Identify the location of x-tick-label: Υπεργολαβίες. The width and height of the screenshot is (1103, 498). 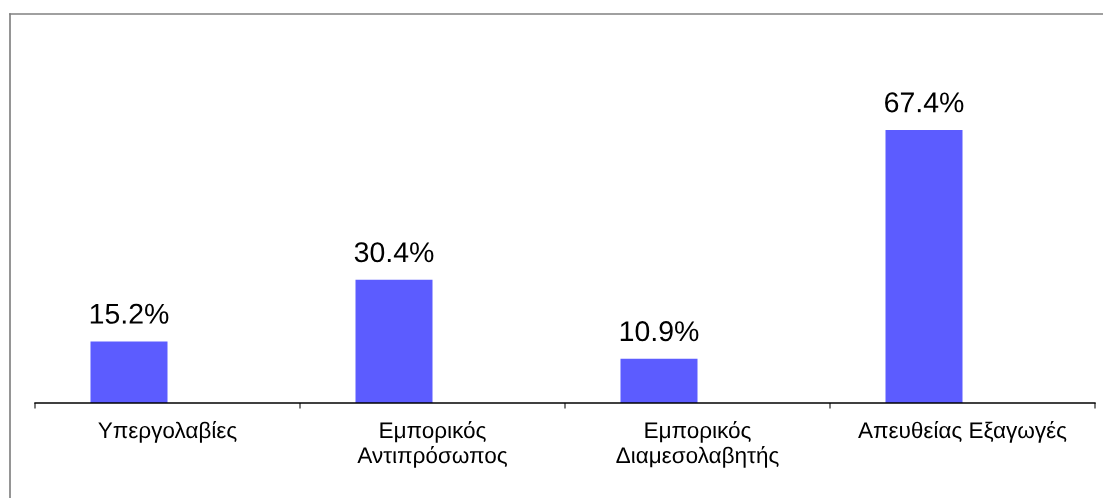
(167, 432).